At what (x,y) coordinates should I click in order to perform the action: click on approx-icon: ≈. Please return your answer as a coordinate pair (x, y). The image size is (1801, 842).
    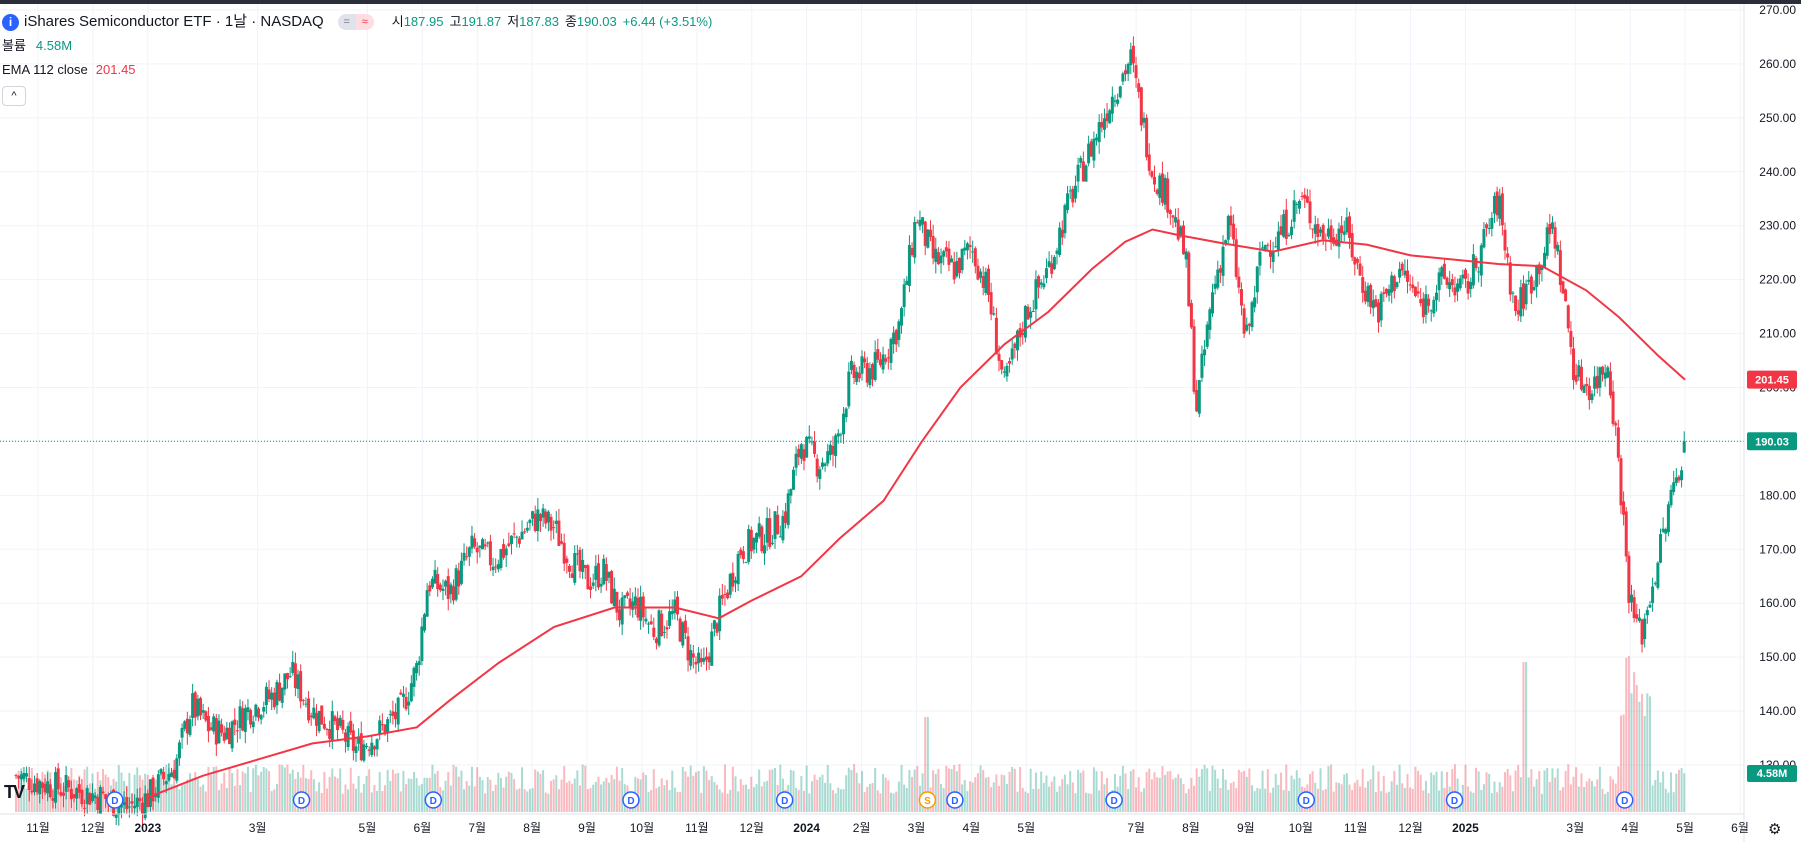
    Looking at the image, I should click on (364, 22).